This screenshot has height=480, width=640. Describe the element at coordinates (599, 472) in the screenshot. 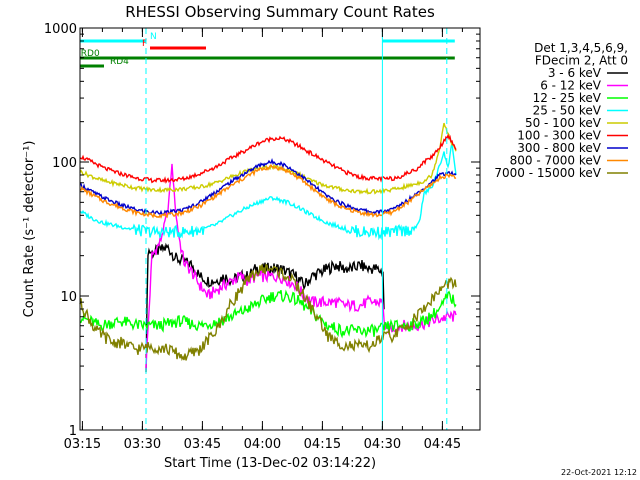

I see `footer-timestamp: 22-Oct-2021 12:12` at that location.